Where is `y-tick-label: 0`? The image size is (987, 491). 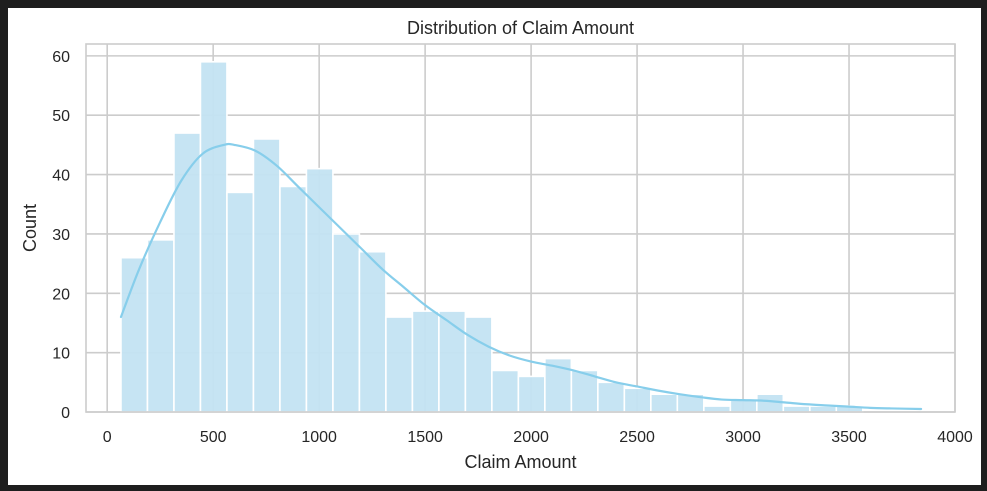 y-tick-label: 0 is located at coordinates (65, 413).